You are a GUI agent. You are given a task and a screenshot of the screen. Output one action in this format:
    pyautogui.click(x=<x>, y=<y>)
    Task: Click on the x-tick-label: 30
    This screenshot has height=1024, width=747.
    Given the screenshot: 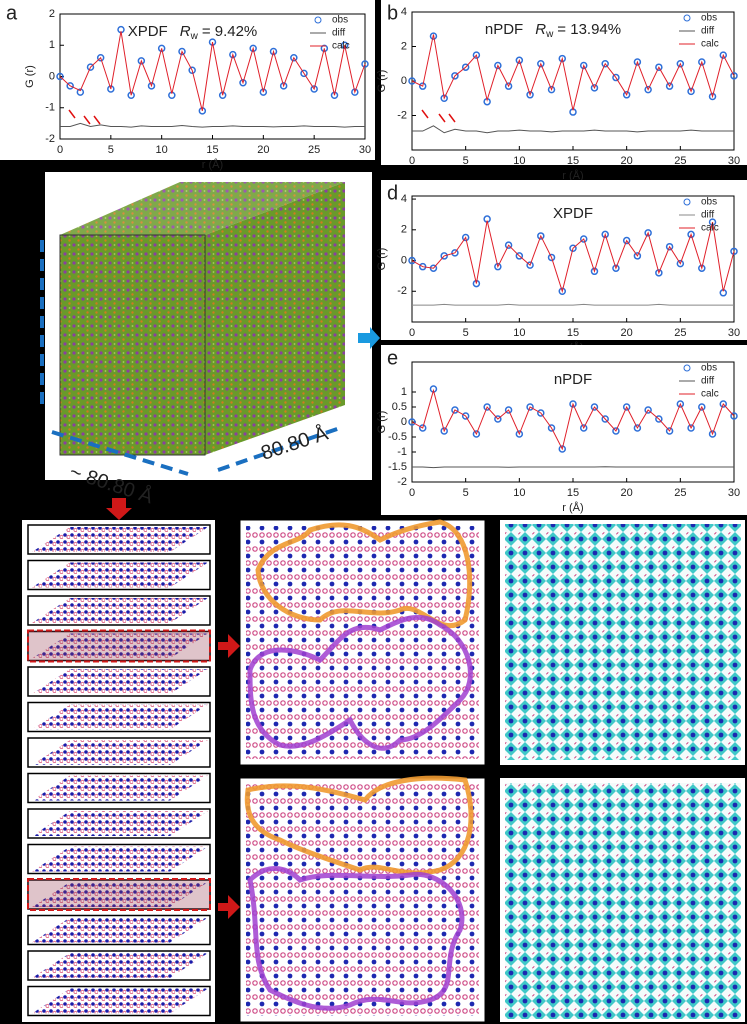 What is the action you would take?
    pyautogui.click(x=734, y=493)
    